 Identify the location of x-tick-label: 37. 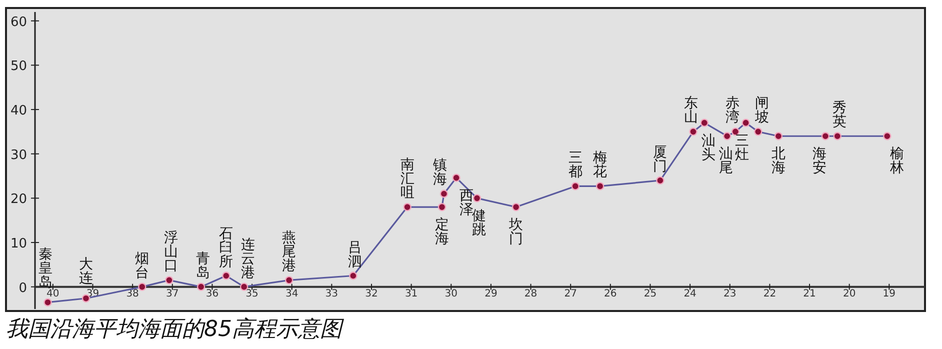
(172, 294).